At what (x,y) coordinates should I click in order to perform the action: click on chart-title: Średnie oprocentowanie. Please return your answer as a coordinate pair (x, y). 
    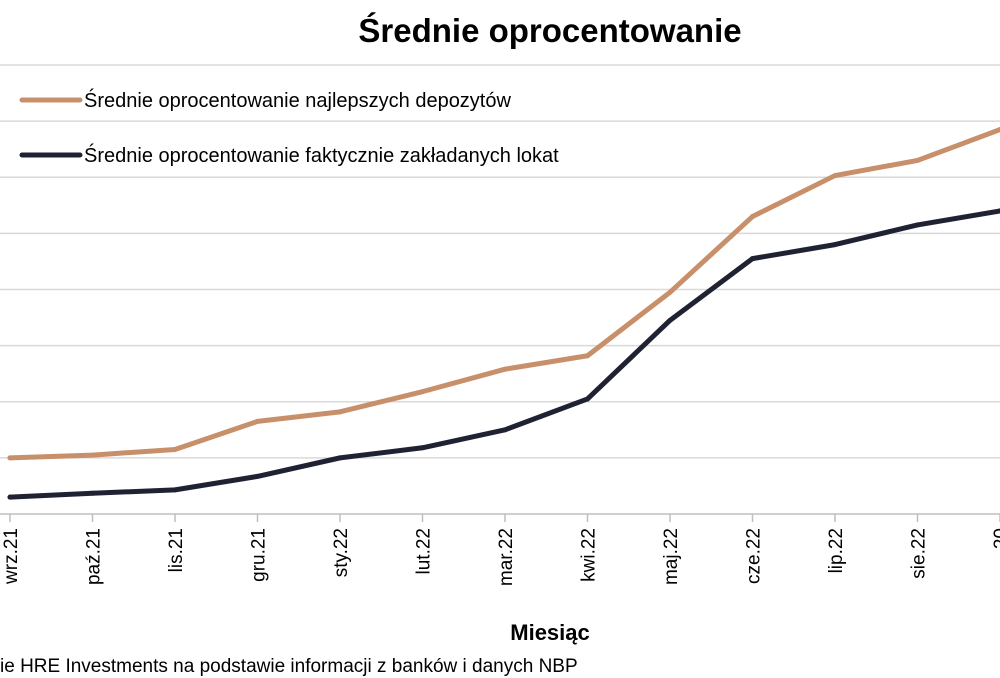
    Looking at the image, I should click on (549, 30).